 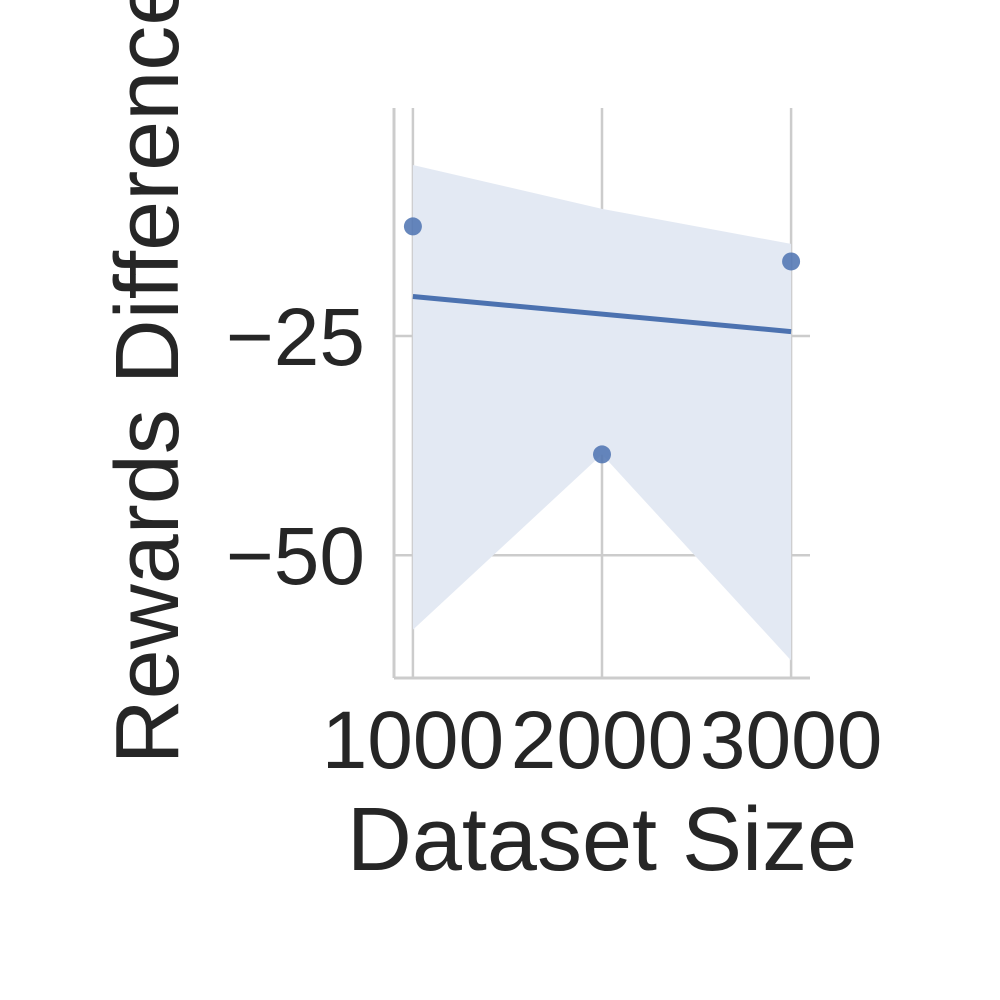 I want to click on y-tick-label-0: −25, so click(x=295, y=337).